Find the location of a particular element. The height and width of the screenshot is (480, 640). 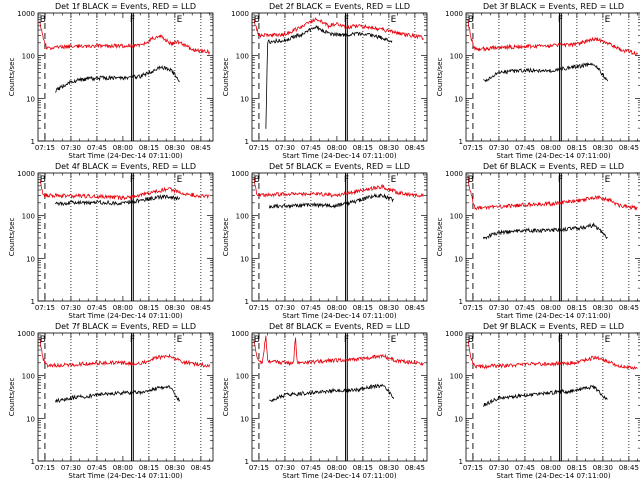

panel-title: Det 2f BLACK = Events, RED = LLD is located at coordinates (339, 6).